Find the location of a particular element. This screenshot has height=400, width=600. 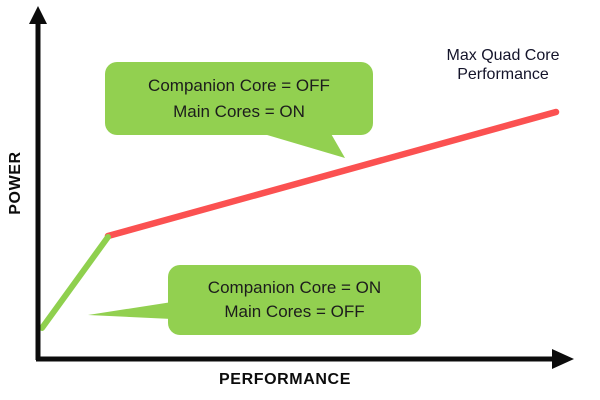

max-quad-annotation-line2: Performance is located at coordinates (503, 74).